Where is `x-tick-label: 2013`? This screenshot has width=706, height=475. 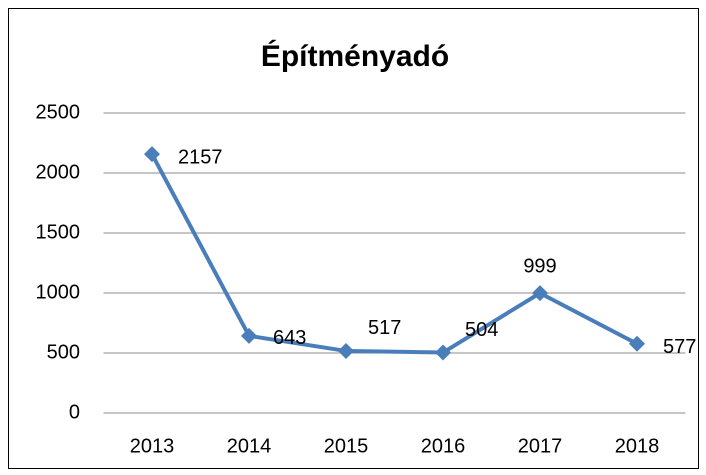
x-tick-label: 2013 is located at coordinates (152, 446).